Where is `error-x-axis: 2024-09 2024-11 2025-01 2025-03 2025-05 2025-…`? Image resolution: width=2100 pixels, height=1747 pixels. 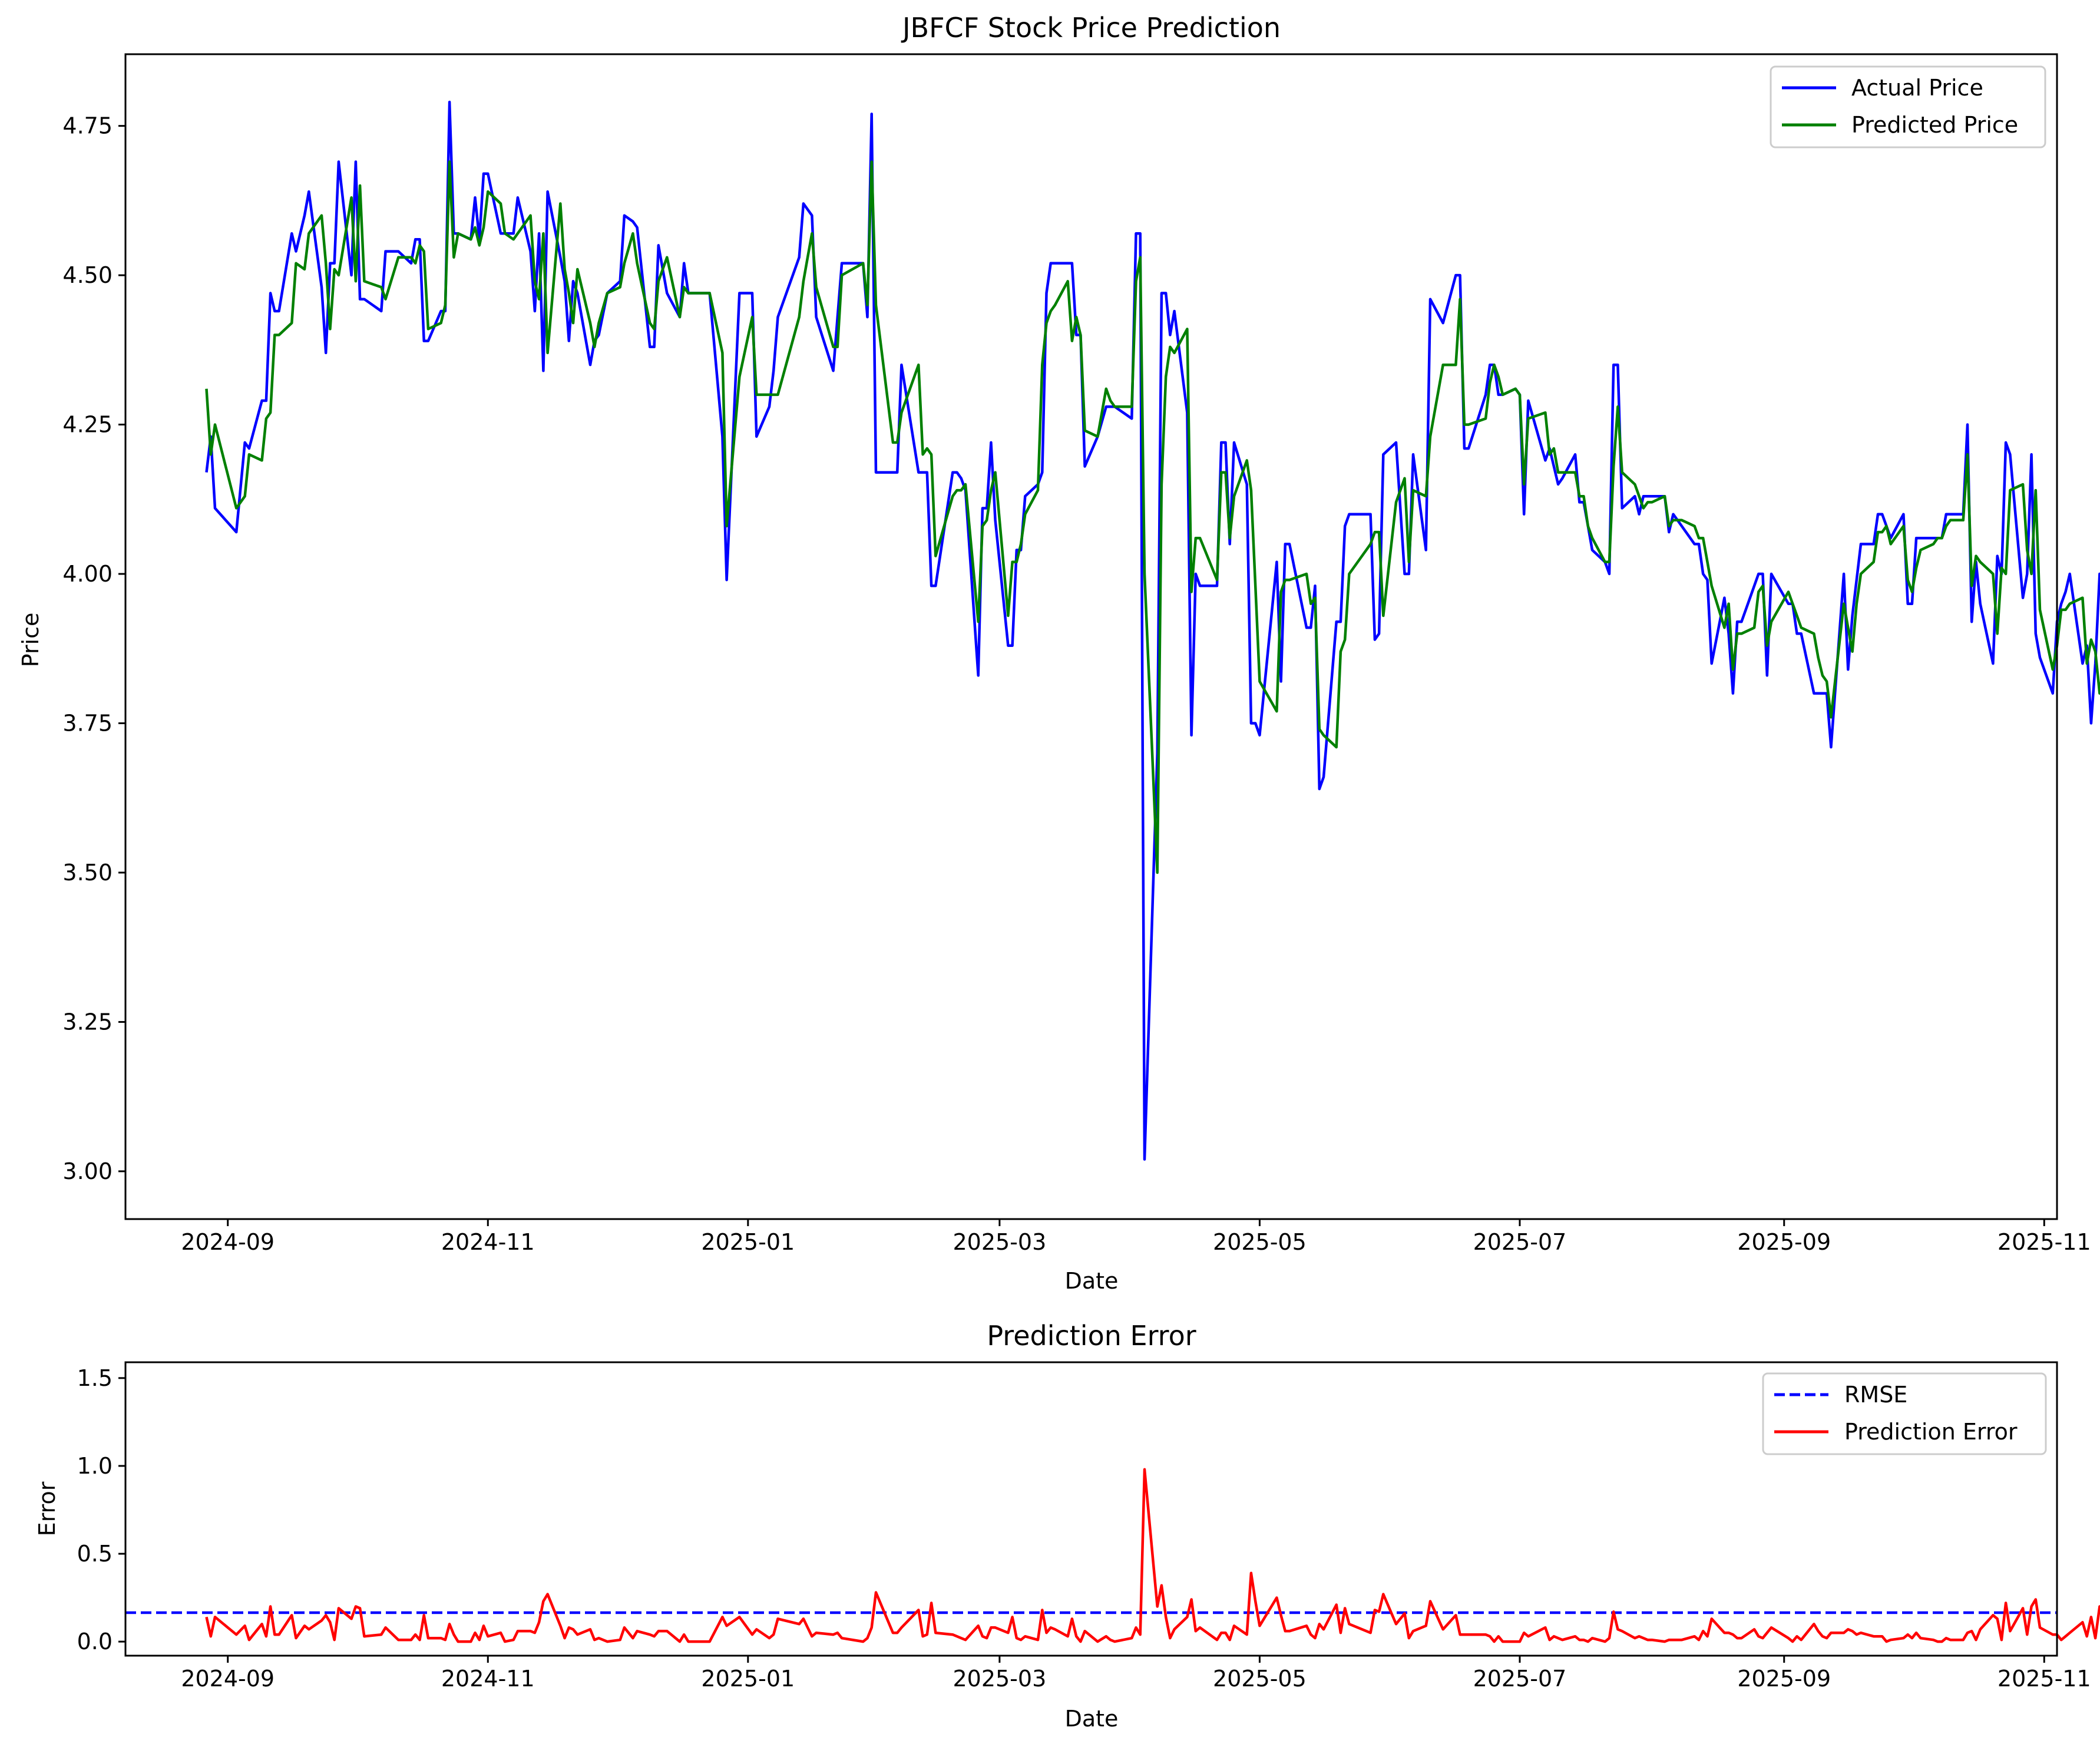 error-x-axis: 2024-09 2024-11 2025-01 2025-03 2025-05 2025-… is located at coordinates (1136, 1674).